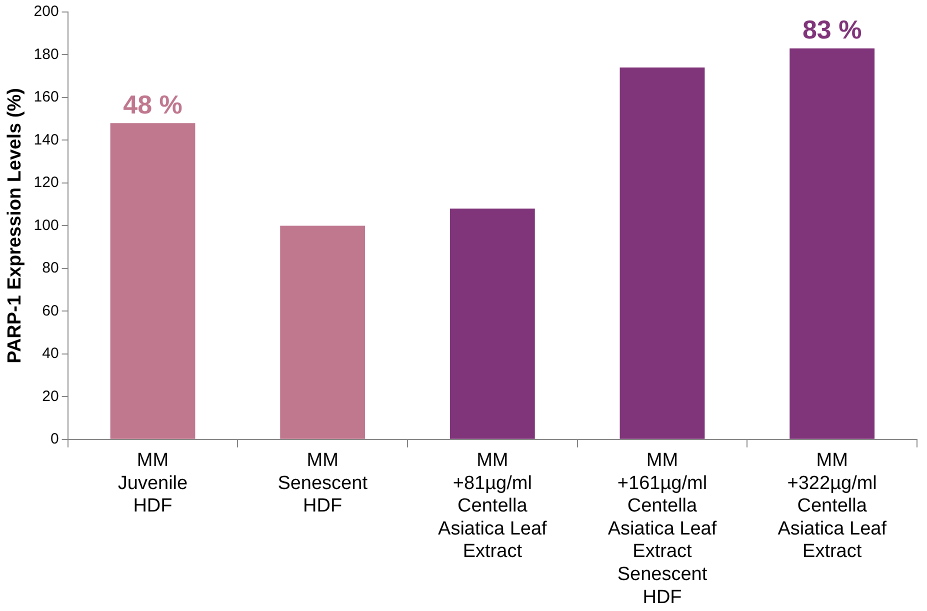  Describe the element at coordinates (323, 483) in the screenshot. I see `x-tick-label: MM Senescent HDF` at that location.